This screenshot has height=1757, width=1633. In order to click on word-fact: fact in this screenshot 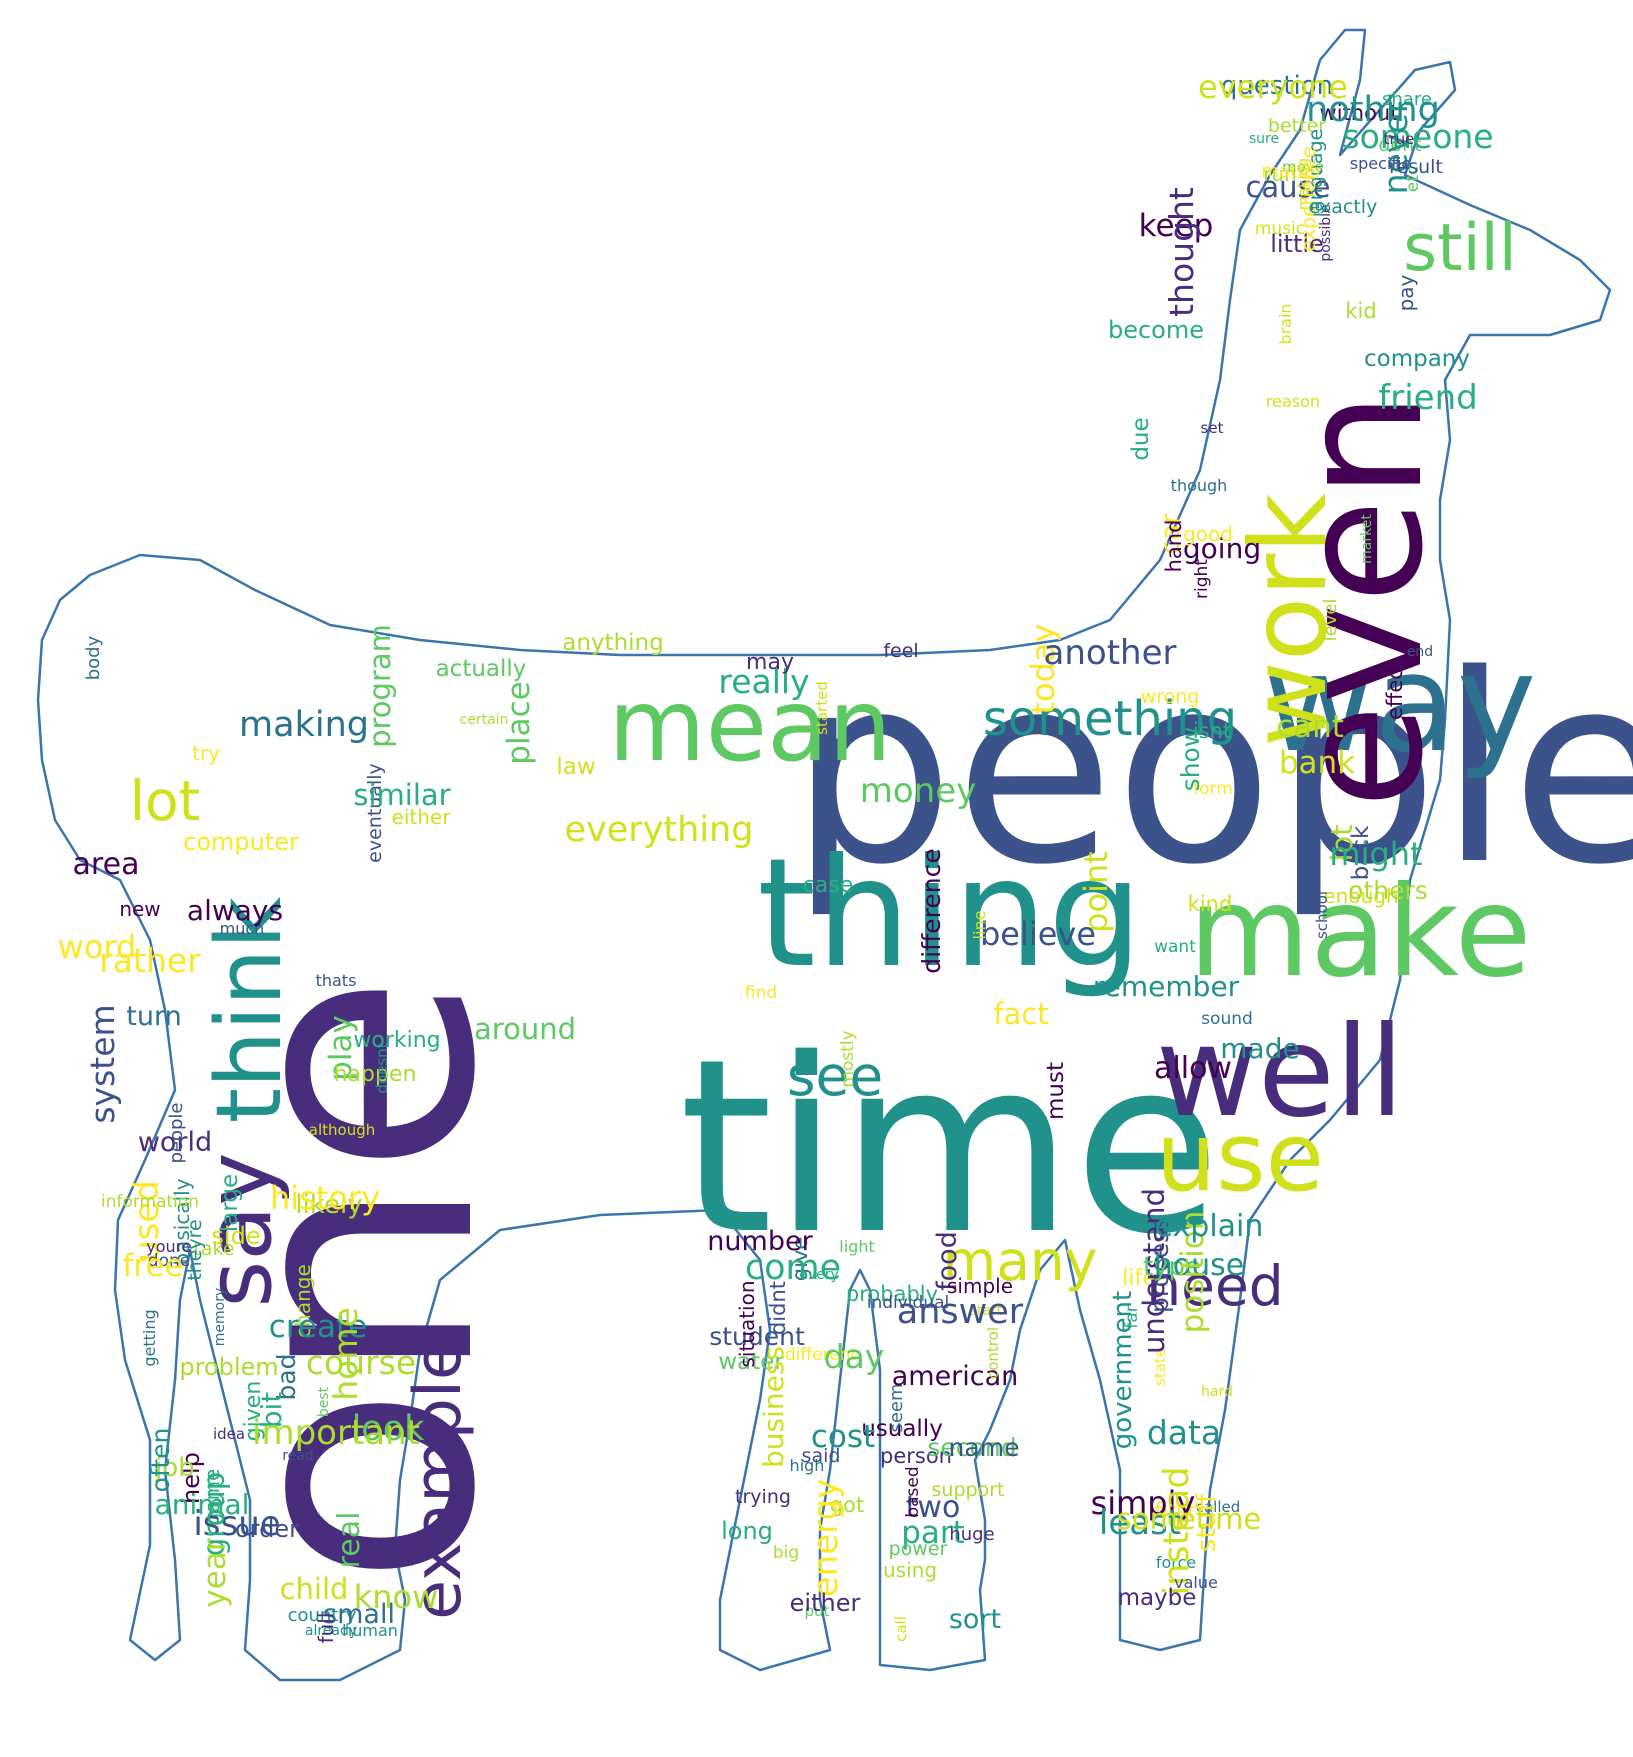, I will do `click(1020, 1014)`.